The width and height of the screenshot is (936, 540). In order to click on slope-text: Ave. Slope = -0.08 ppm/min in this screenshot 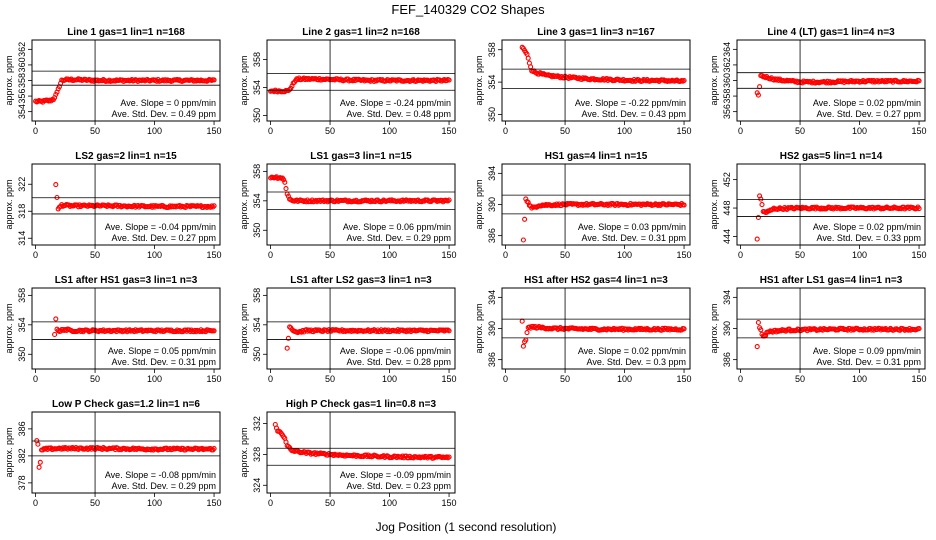, I will do `click(160, 475)`.